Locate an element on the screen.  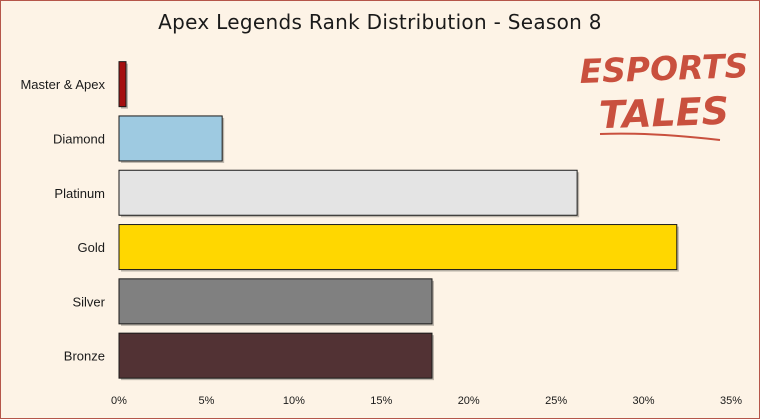
x-tick-label: 30% is located at coordinates (644, 401).